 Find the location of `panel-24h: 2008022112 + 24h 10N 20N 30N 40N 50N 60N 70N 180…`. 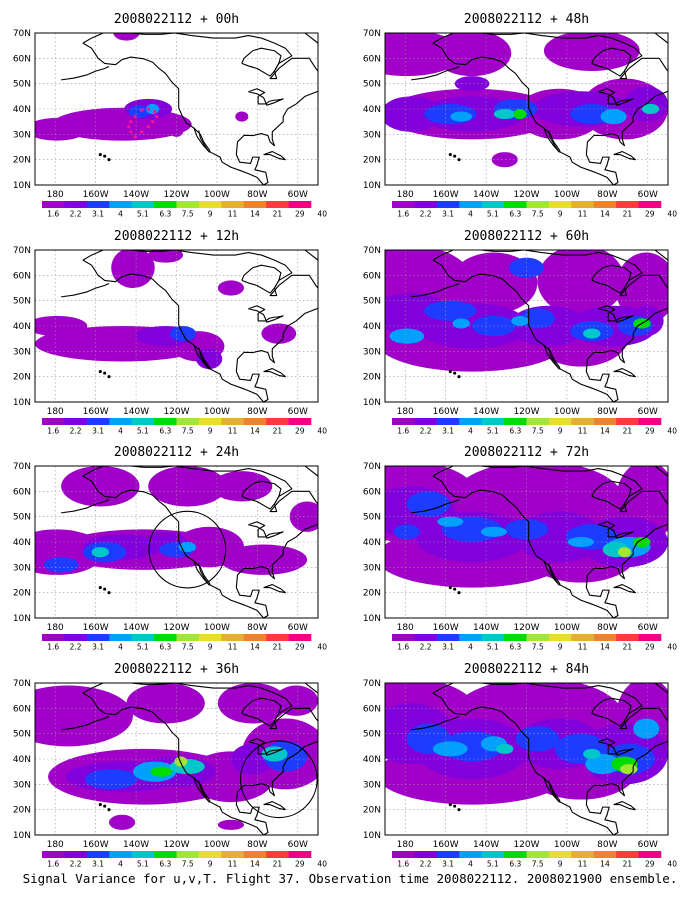

panel-24h: 2008022112 + 24h 10N 20N 30N 40N 50N 60N 70N 180… is located at coordinates (170, 548).